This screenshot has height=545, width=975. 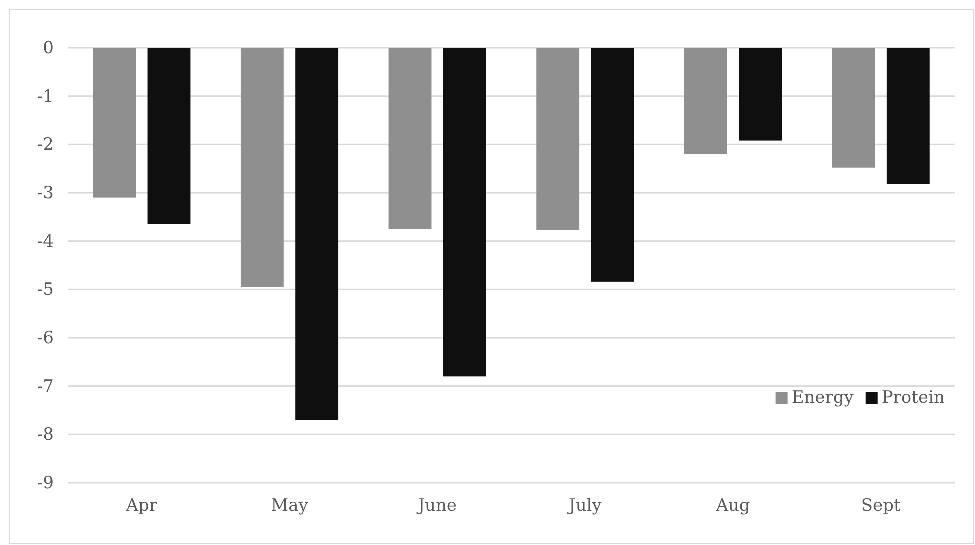 I want to click on y-tick-label: -8, so click(x=45, y=435).